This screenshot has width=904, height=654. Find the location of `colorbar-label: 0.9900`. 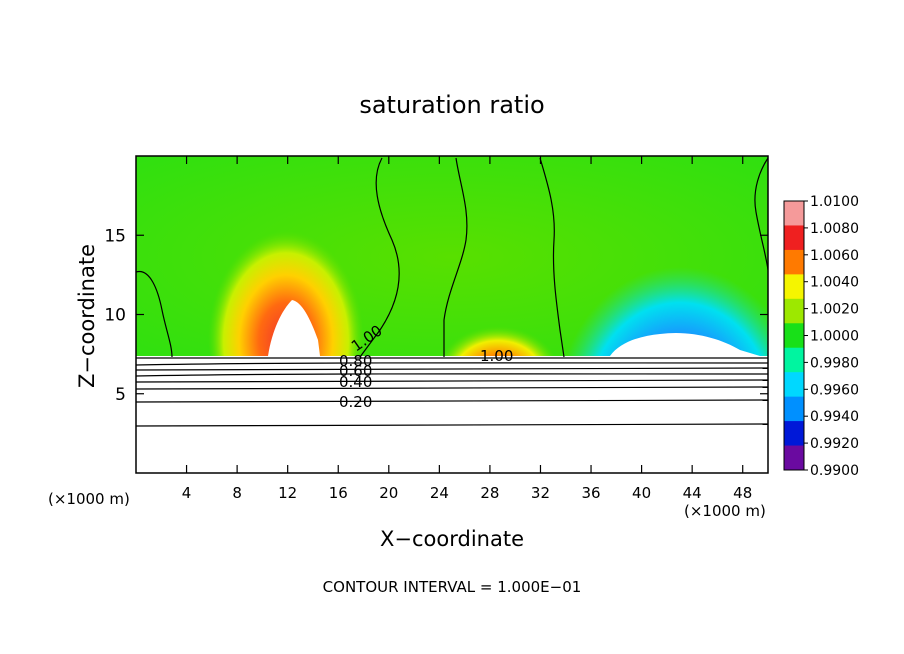

colorbar-label: 0.9900 is located at coordinates (834, 471).